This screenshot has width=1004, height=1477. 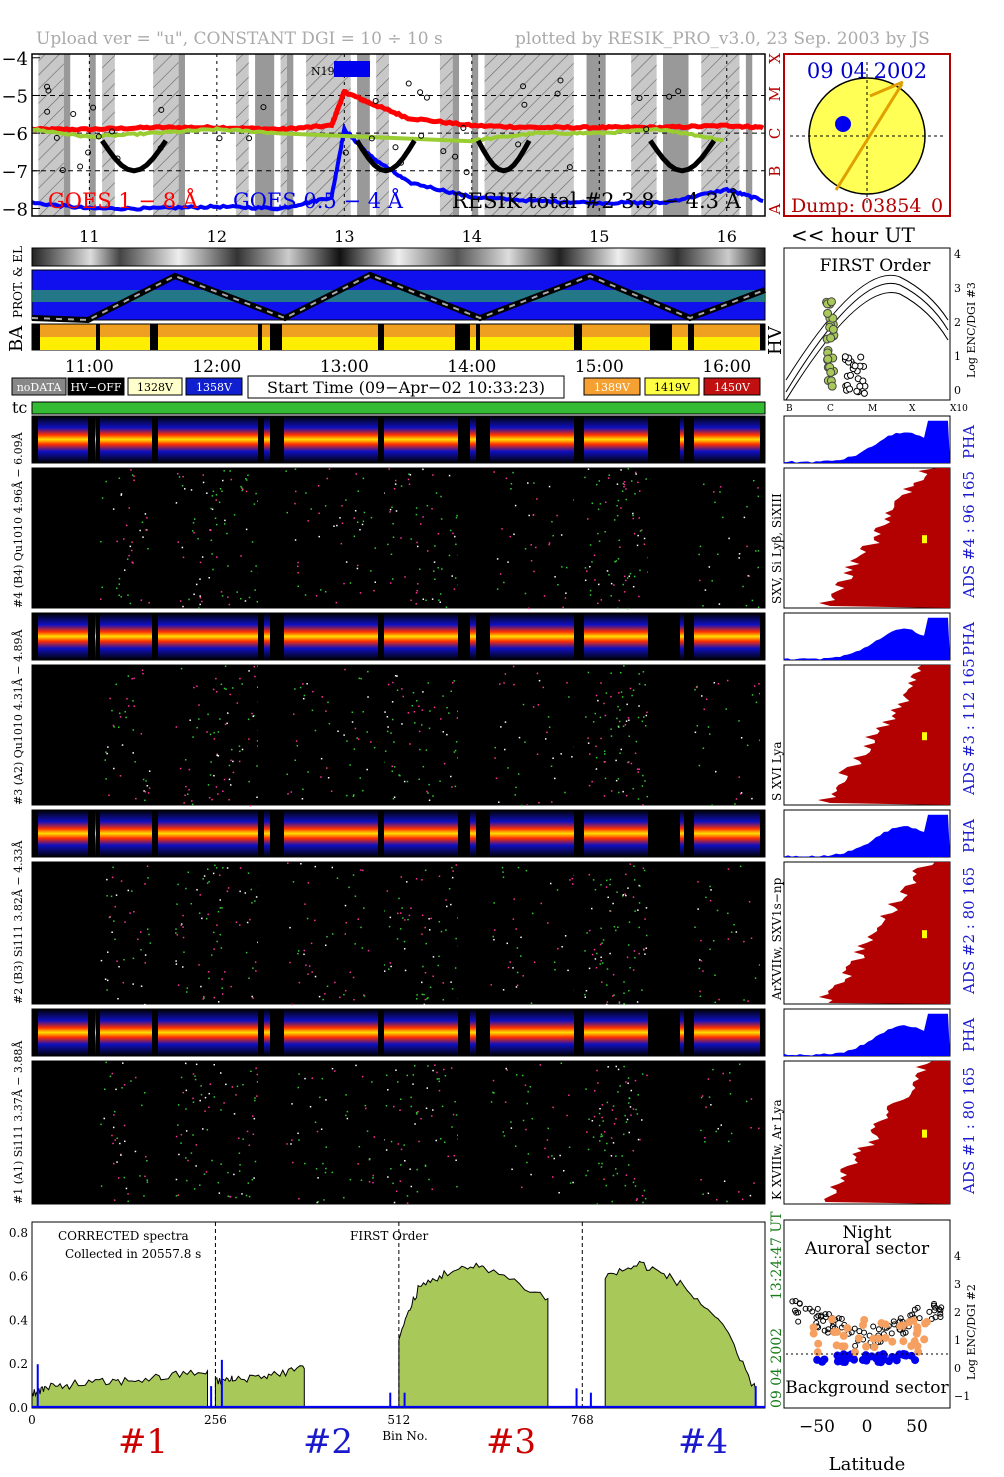 What do you see at coordinates (18, 921) in the screenshot?
I see `channel-label: #2 (B3) Si111 3.82Å − 4.33Å` at bounding box center [18, 921].